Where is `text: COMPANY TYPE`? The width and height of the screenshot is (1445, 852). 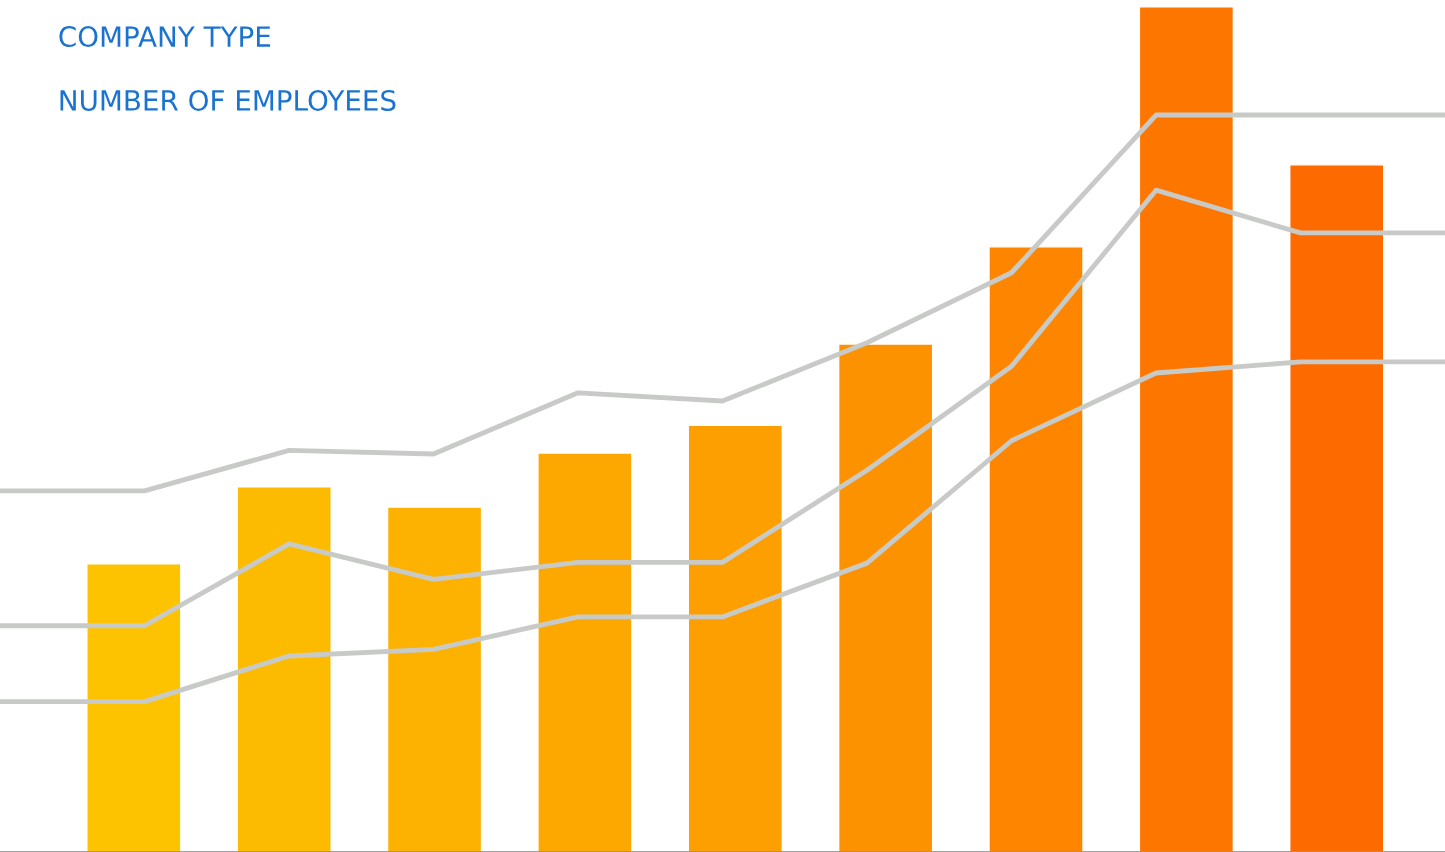 text: COMPANY TYPE is located at coordinates (165, 37).